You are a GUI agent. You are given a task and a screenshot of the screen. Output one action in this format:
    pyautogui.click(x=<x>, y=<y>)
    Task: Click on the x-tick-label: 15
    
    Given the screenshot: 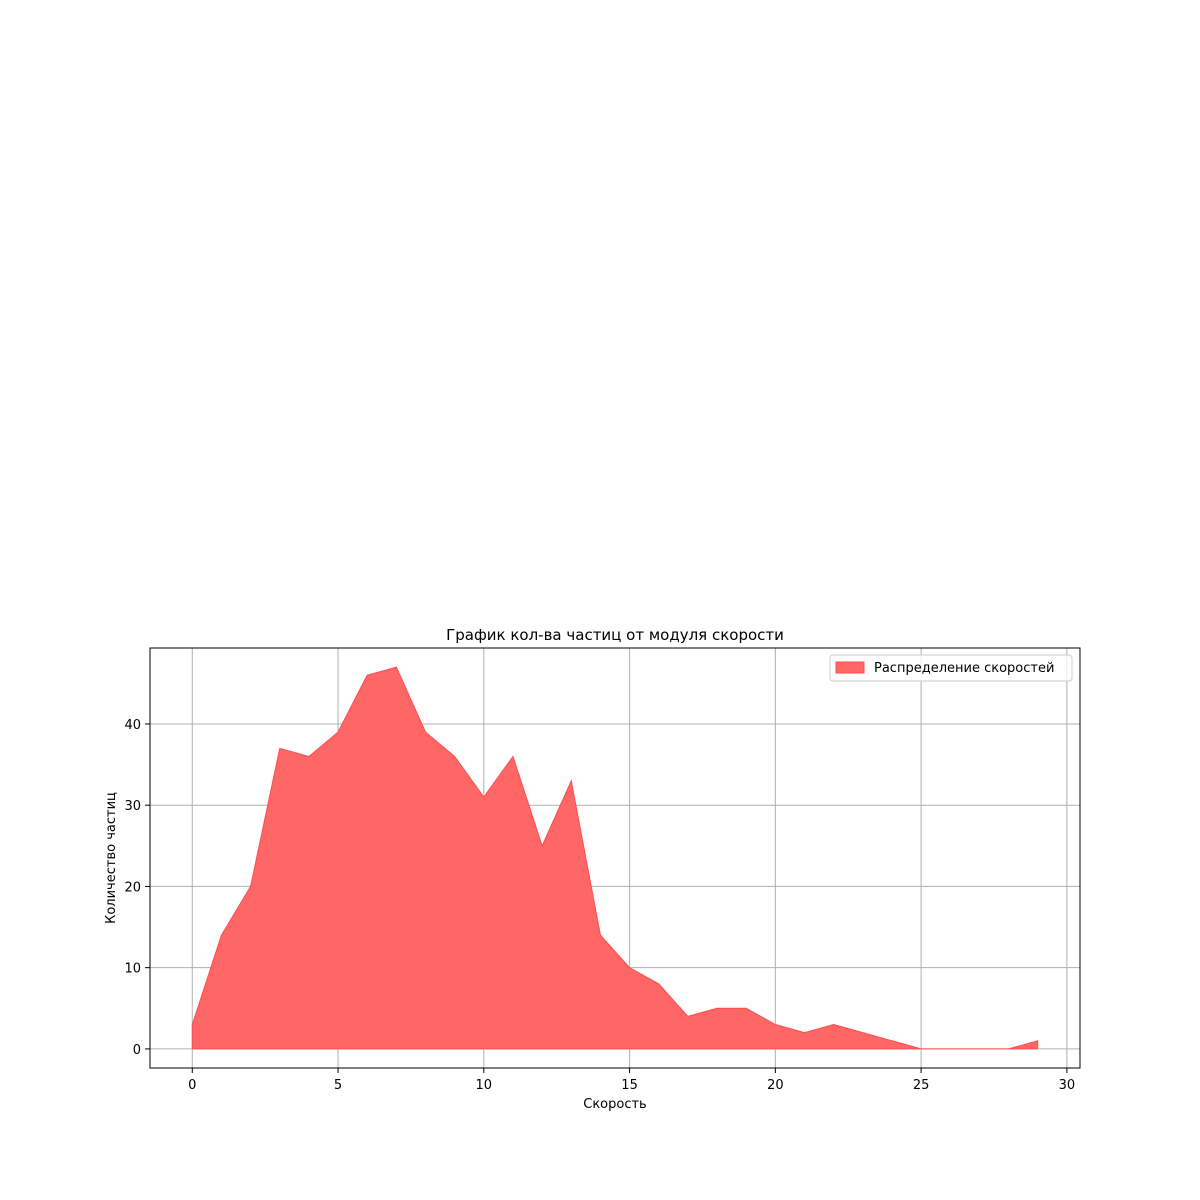 What is the action you would take?
    pyautogui.click(x=629, y=1085)
    